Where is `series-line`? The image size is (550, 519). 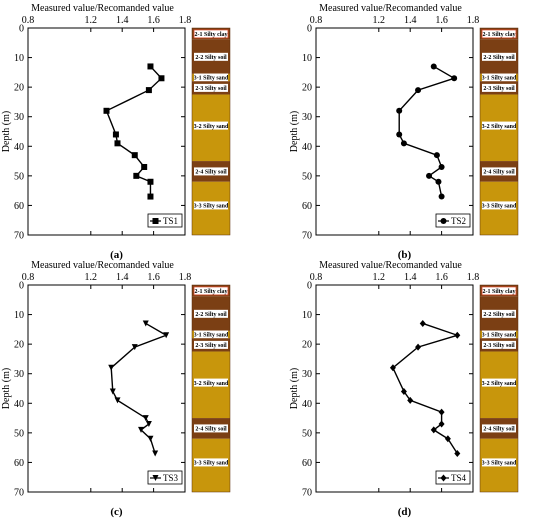 series-line is located at coordinates (426, 388).